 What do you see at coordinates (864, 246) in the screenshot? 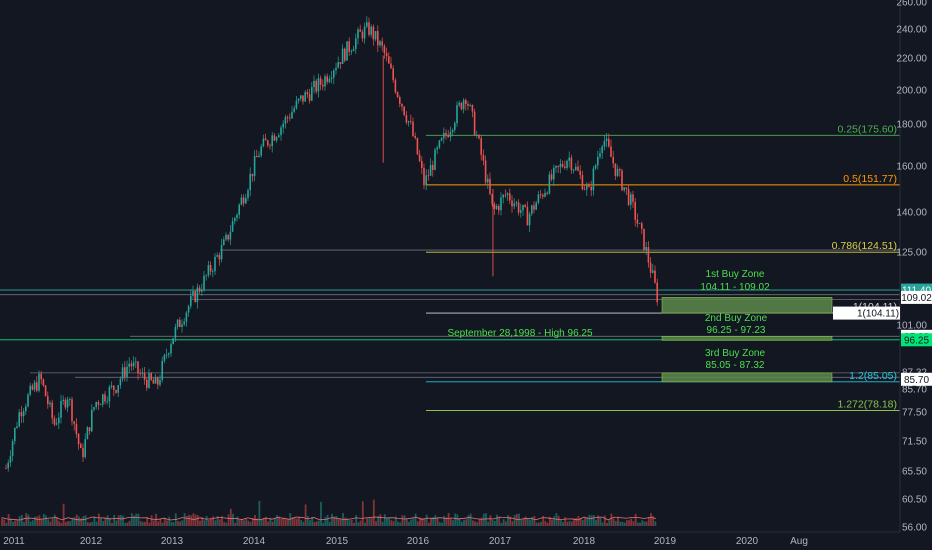
I see `fib-level-label: 0.786(124.51)` at bounding box center [864, 246].